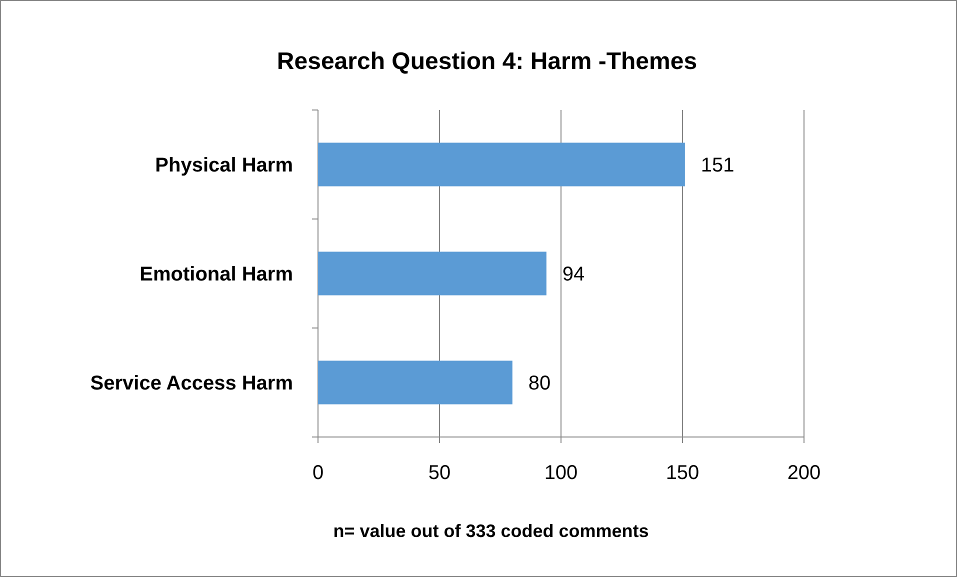 The height and width of the screenshot is (577, 957). I want to click on data-label: 151, so click(717, 165).